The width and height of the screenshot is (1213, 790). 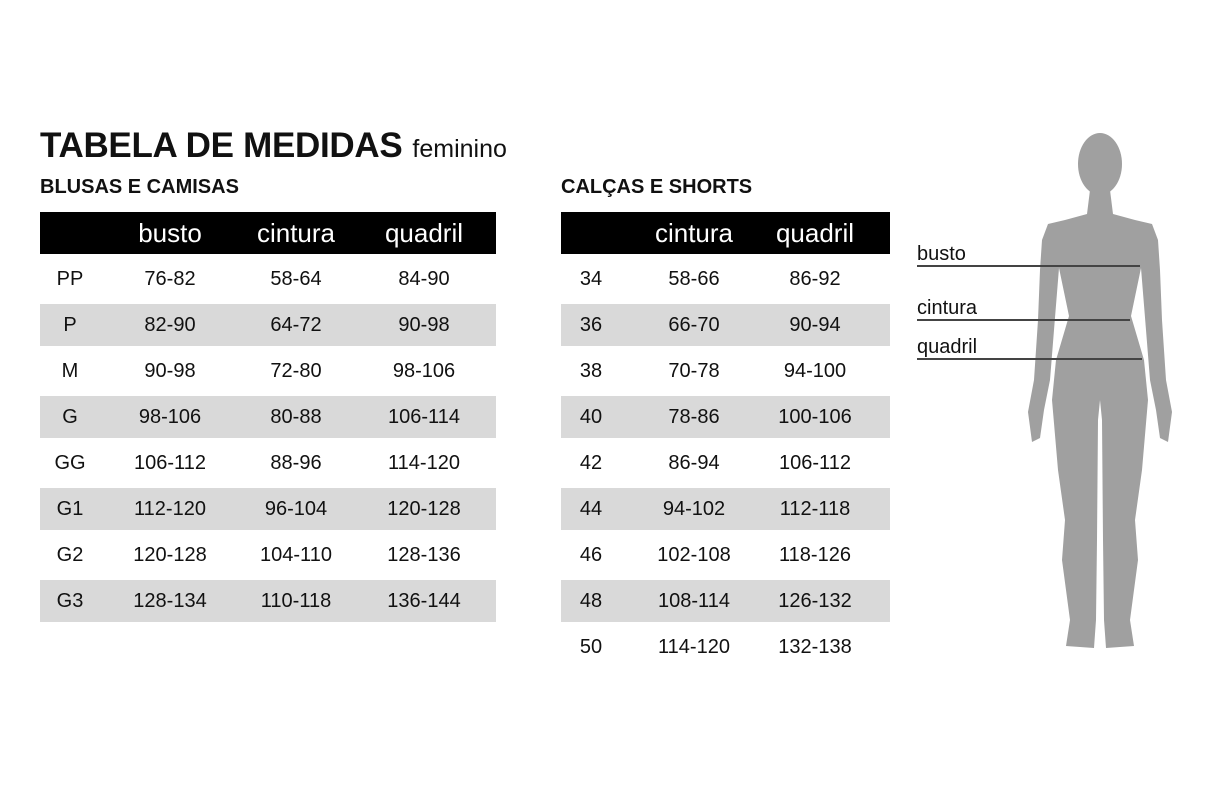 What do you see at coordinates (815, 600) in the screenshot?
I see `cell: 126-132` at bounding box center [815, 600].